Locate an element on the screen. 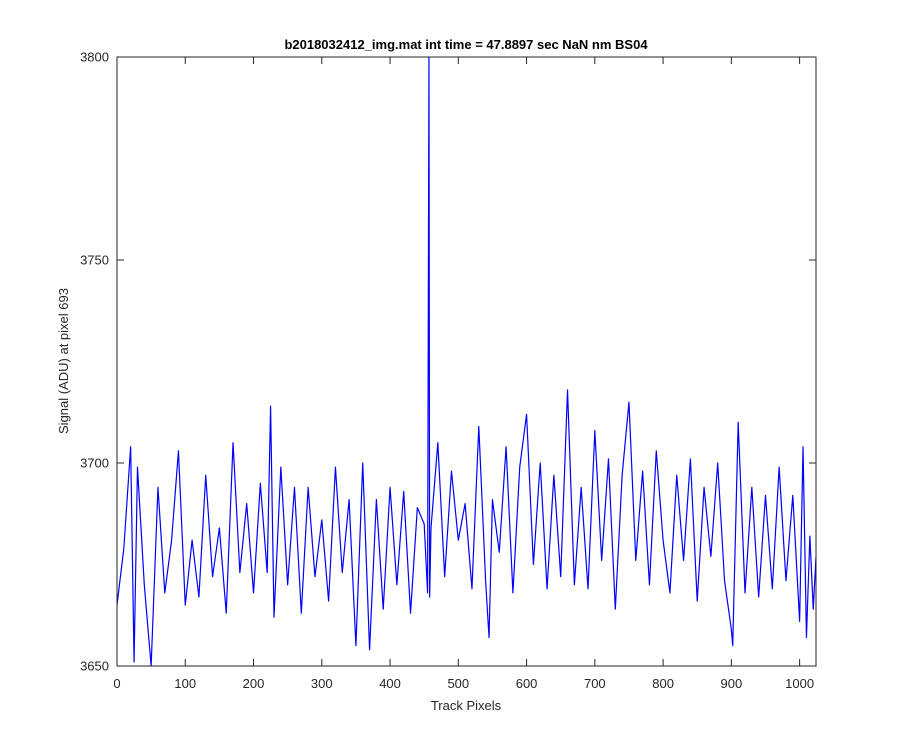 Image resolution: width=900 pixels, height=750 pixels. x-tick-label: 300 is located at coordinates (322, 683).